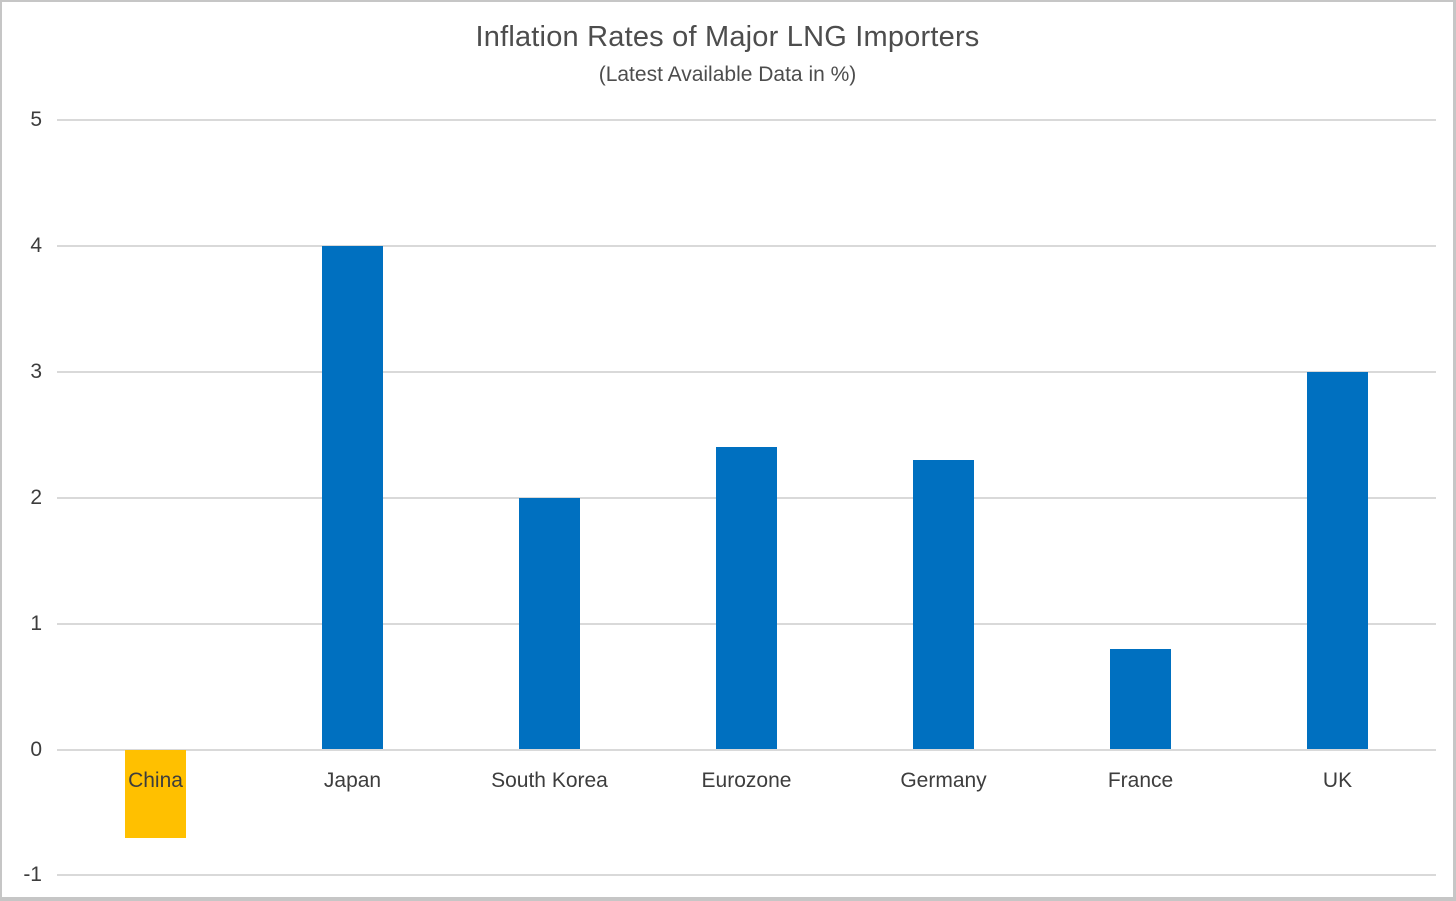 Image resolution: width=1456 pixels, height=901 pixels. Describe the element at coordinates (352, 780) in the screenshot. I see `category-label-japan: Japan` at that location.